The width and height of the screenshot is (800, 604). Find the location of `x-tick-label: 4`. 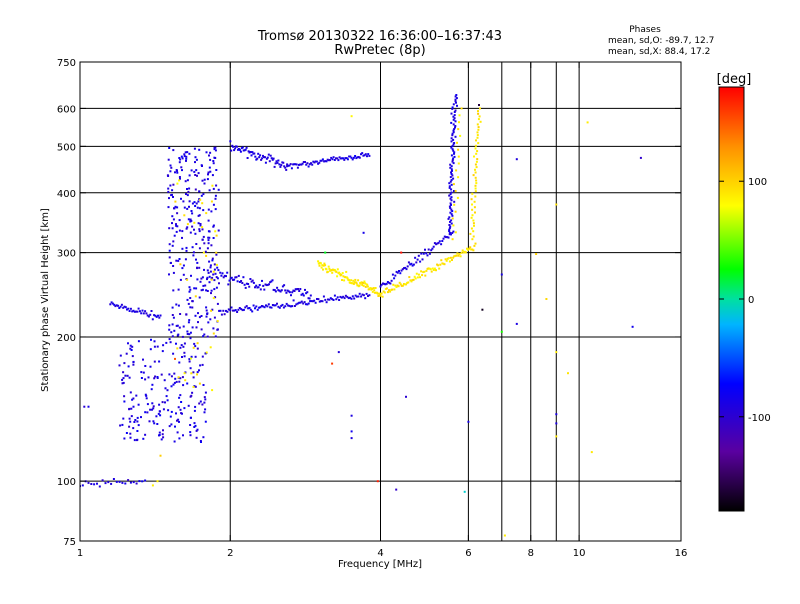

x-tick-label: 4 is located at coordinates (380, 553).